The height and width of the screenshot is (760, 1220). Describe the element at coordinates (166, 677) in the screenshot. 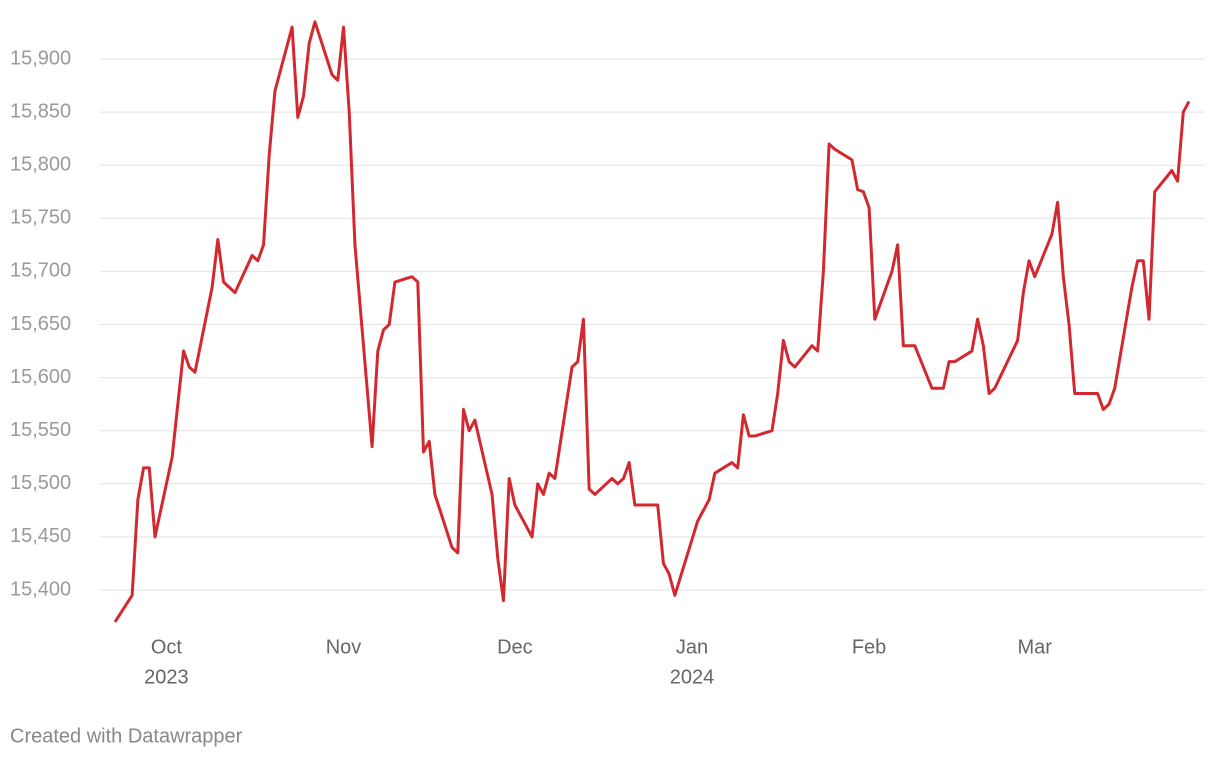

I see `x-tick-year: 2023` at that location.